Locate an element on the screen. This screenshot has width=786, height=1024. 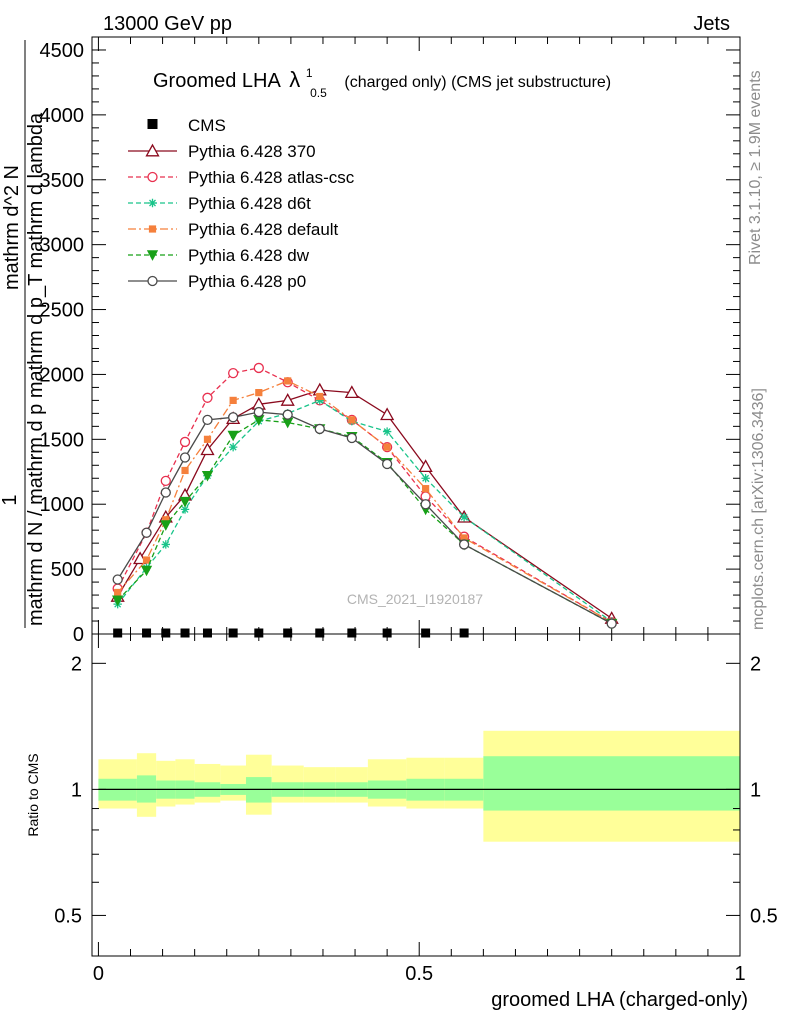
y-tick-label: 2000 is located at coordinates (62, 375).